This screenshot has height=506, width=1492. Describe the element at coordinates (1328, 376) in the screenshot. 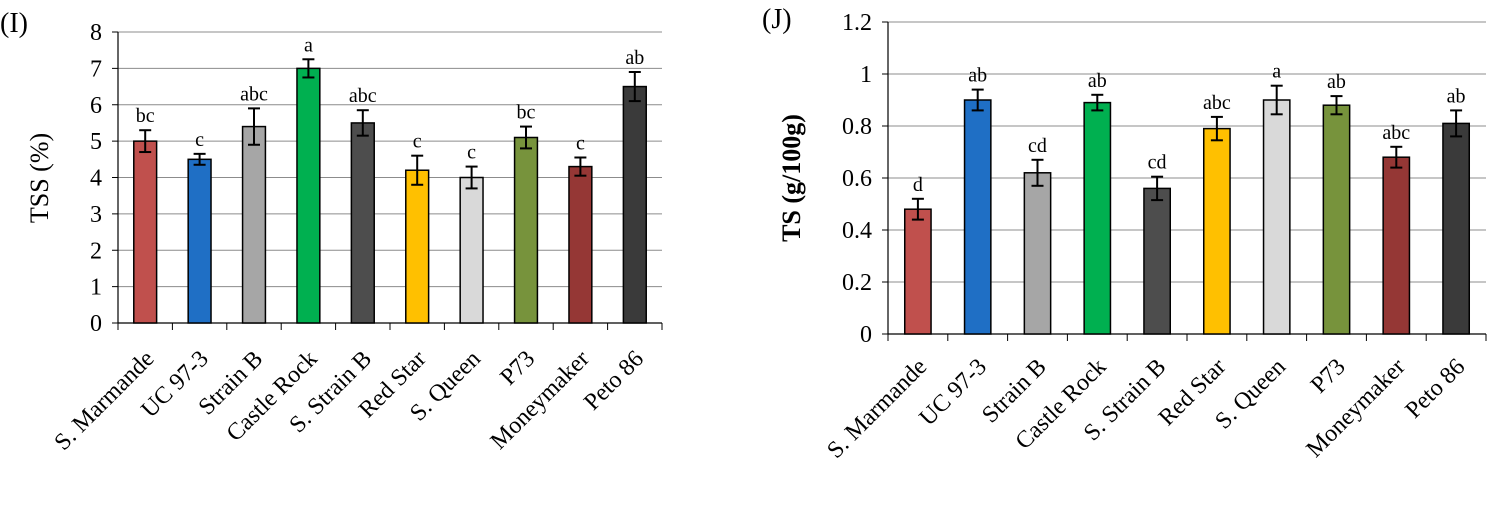

I see `category-label-j-7: P73` at that location.